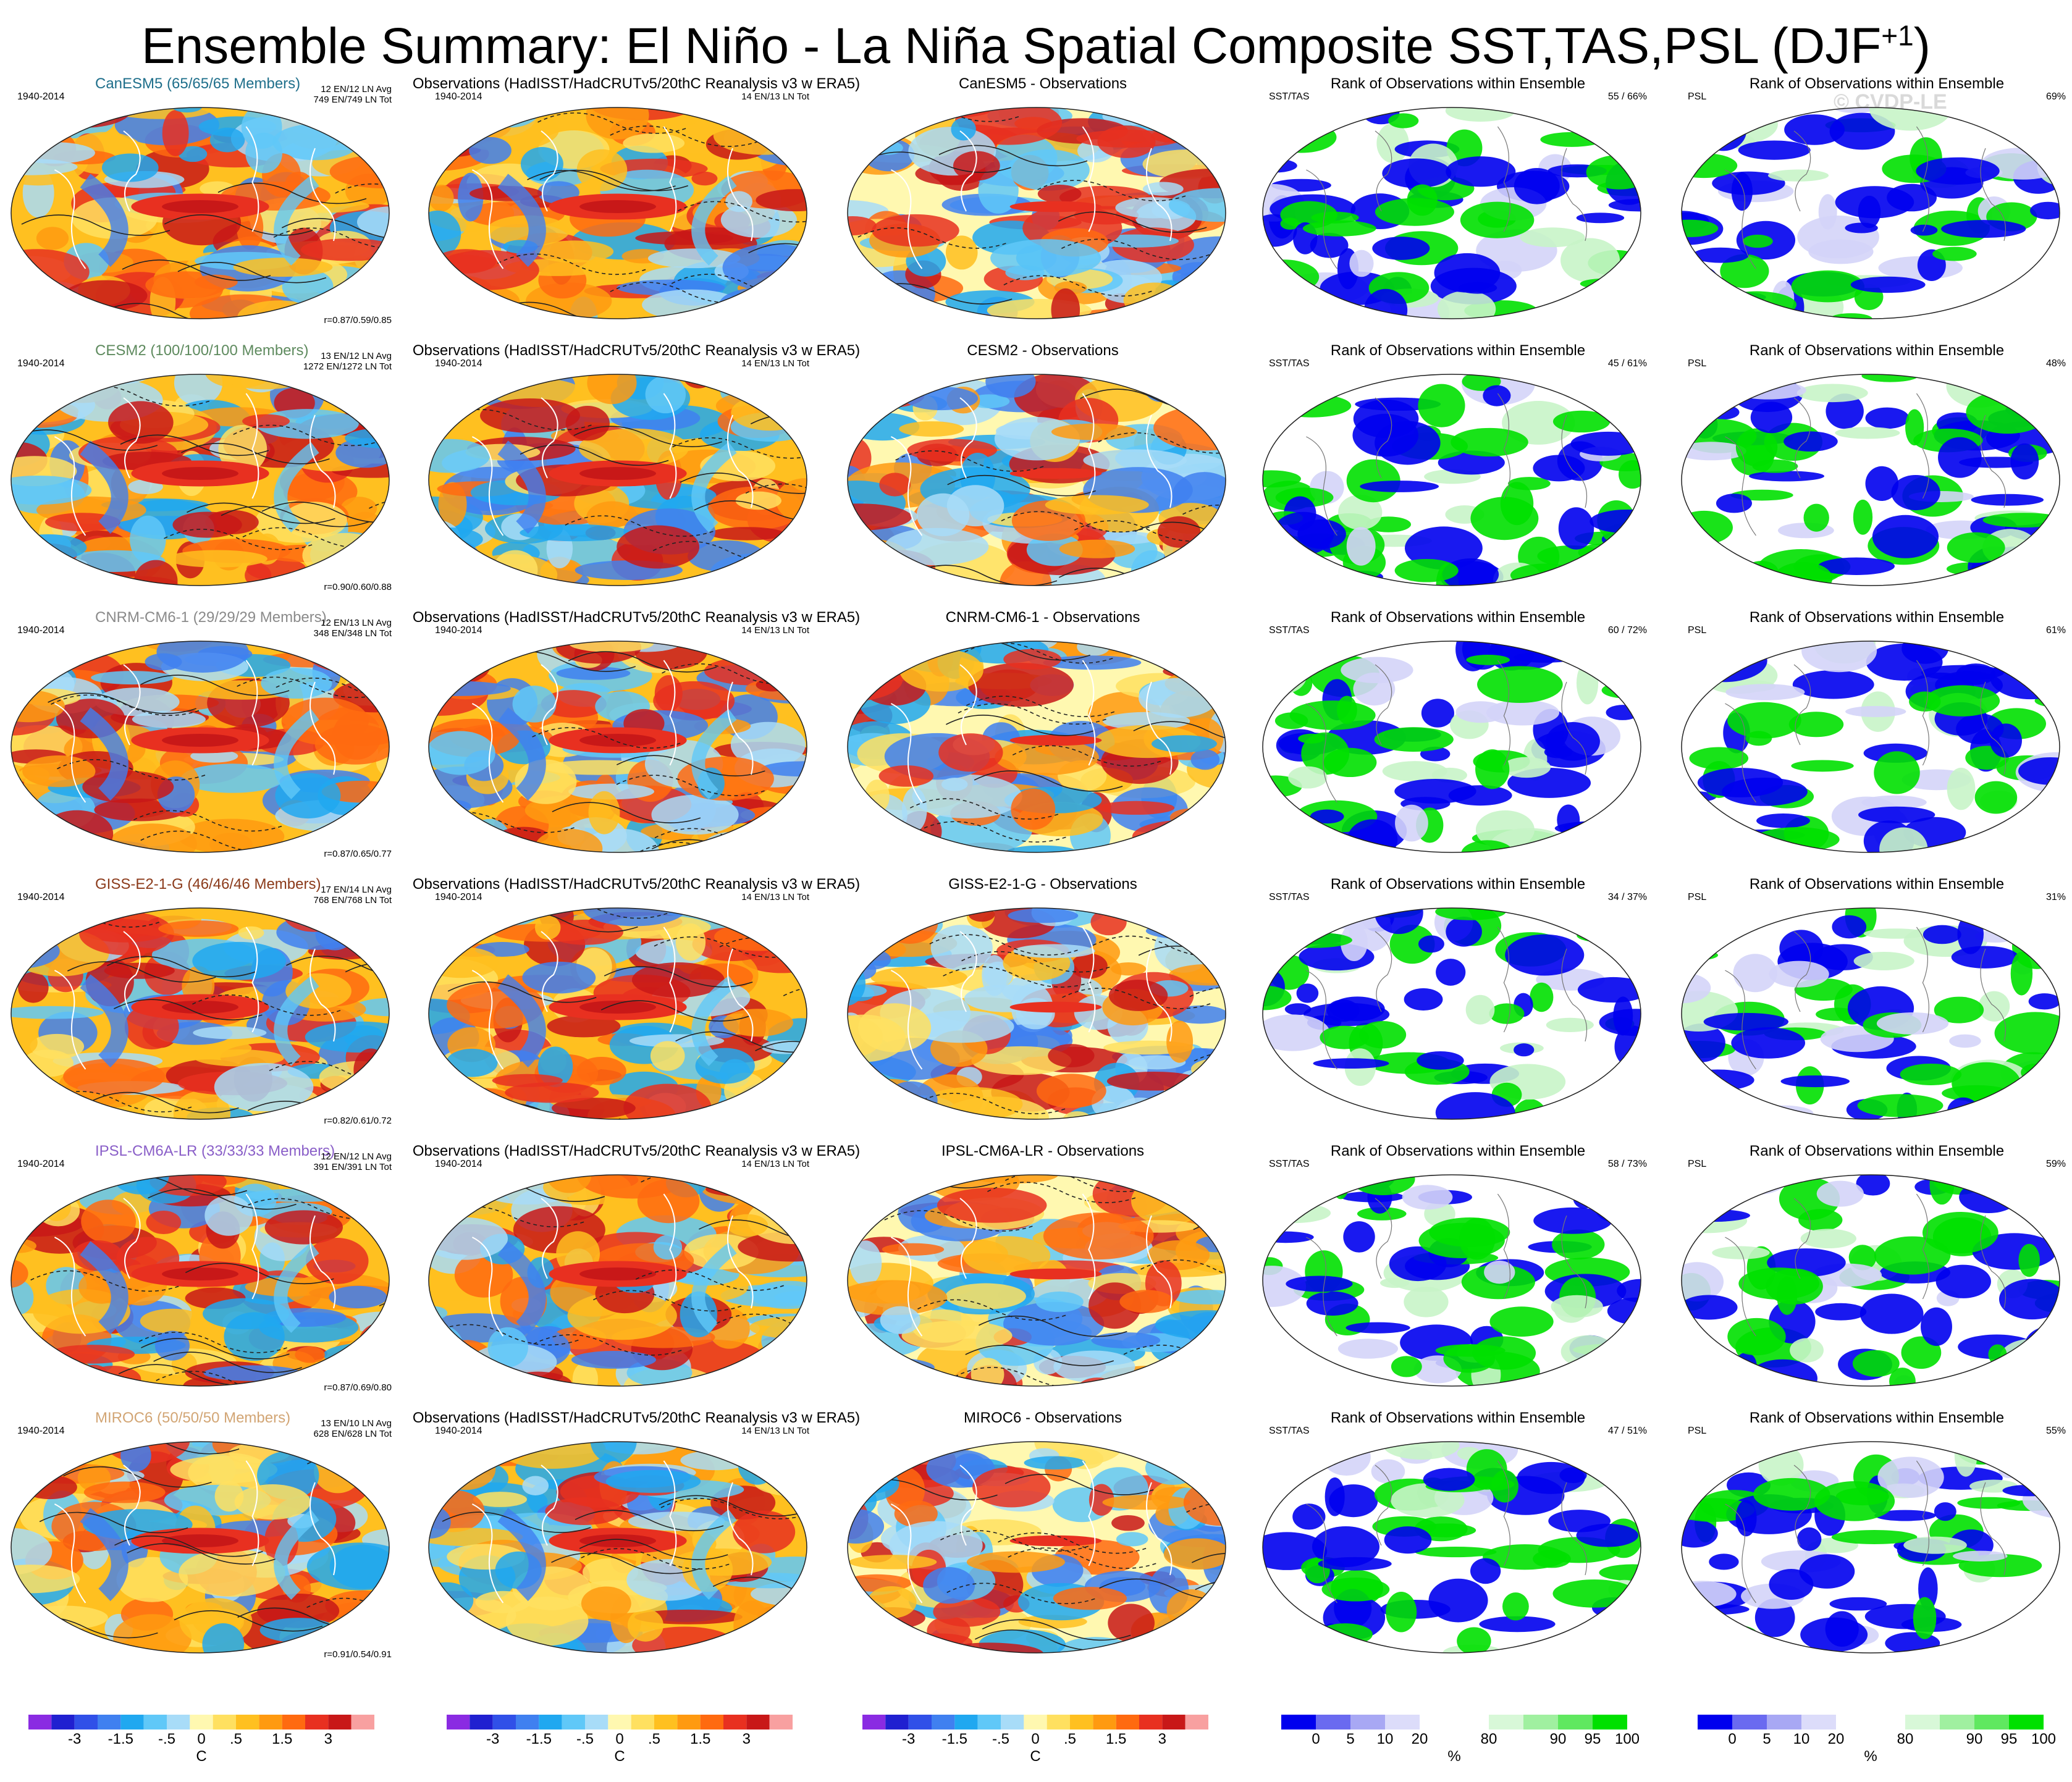 This screenshot has width=2072, height=1782. Describe the element at coordinates (1627, 630) in the screenshot. I see `rank-percent: 60 / 72%` at that location.